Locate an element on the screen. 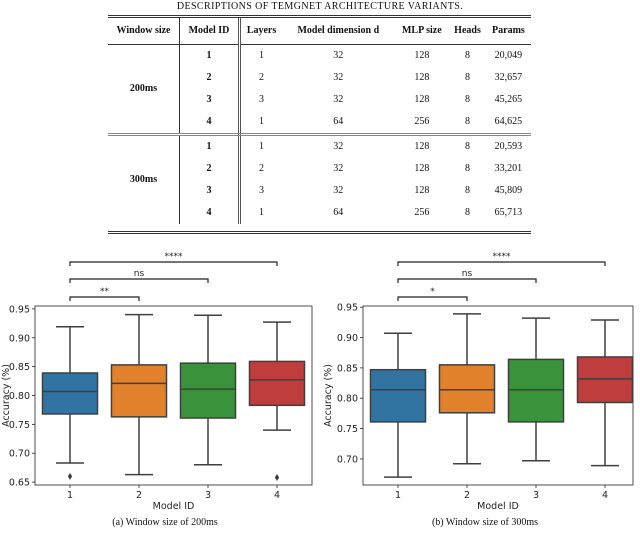 The height and width of the screenshot is (534, 640). table-row: 2 2 32 128 8 32,657 is located at coordinates (319, 78).